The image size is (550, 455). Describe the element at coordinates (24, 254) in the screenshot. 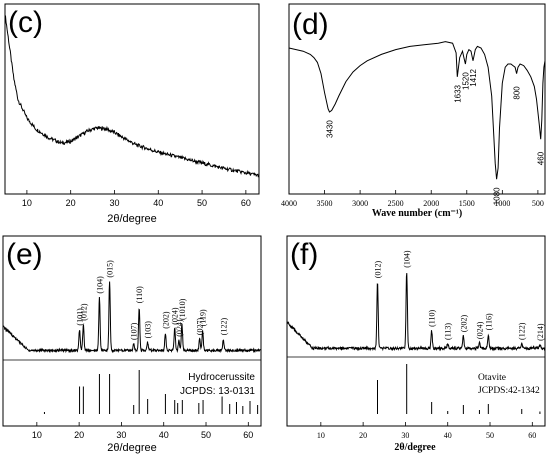

I see `panel-e-tag: (e)` at that location.